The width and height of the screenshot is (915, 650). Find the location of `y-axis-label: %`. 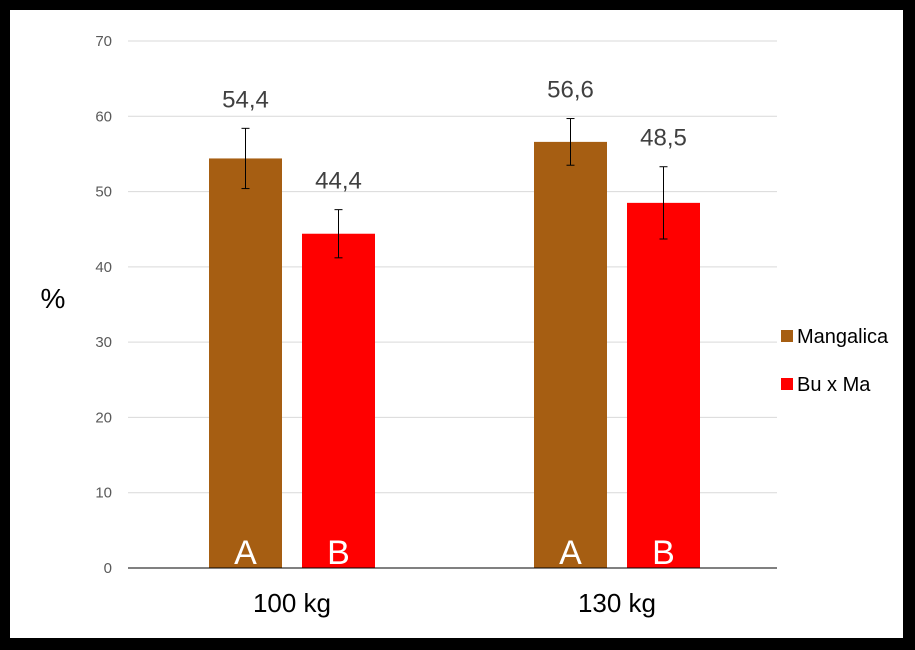

y-axis-label: % is located at coordinates (53, 298).